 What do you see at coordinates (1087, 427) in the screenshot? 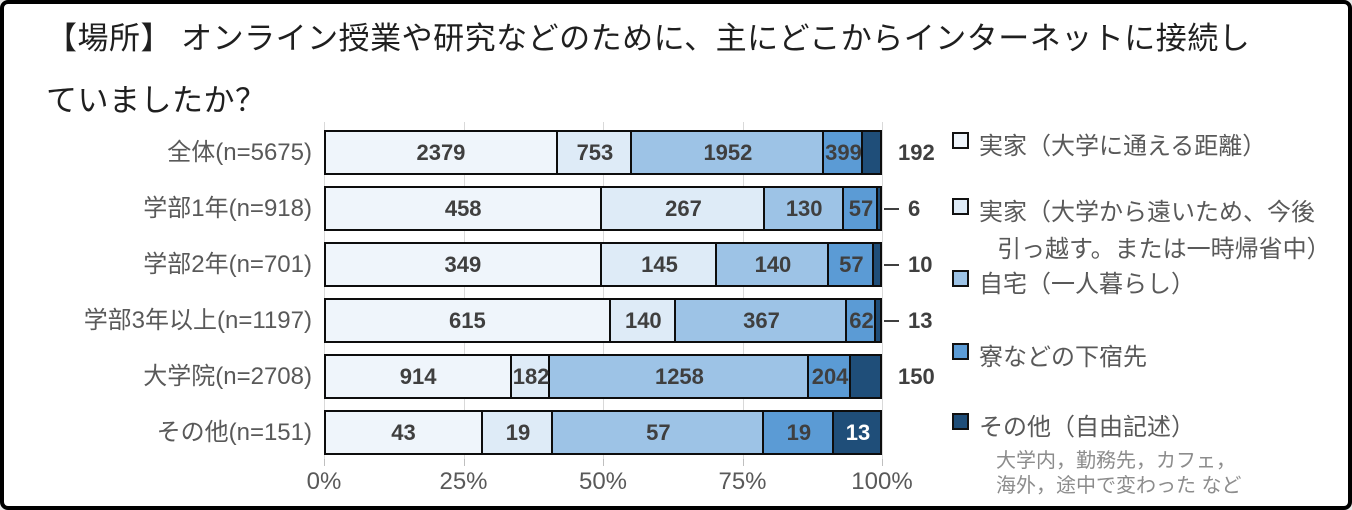
I see `legend-item-label: その他（自由記述）` at bounding box center [1087, 427].